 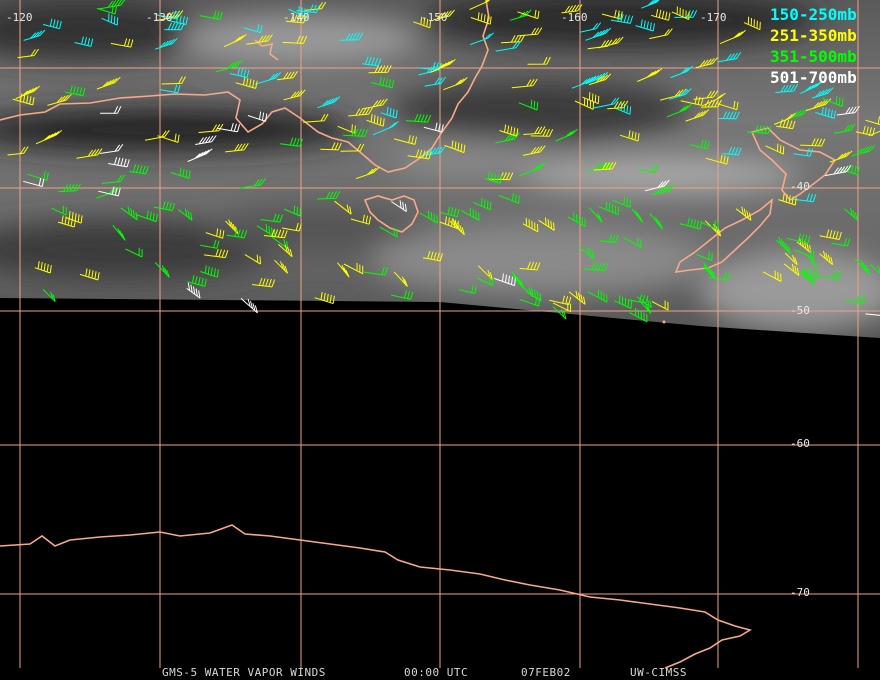 I want to click on nz-south-coast, so click(x=724, y=235).